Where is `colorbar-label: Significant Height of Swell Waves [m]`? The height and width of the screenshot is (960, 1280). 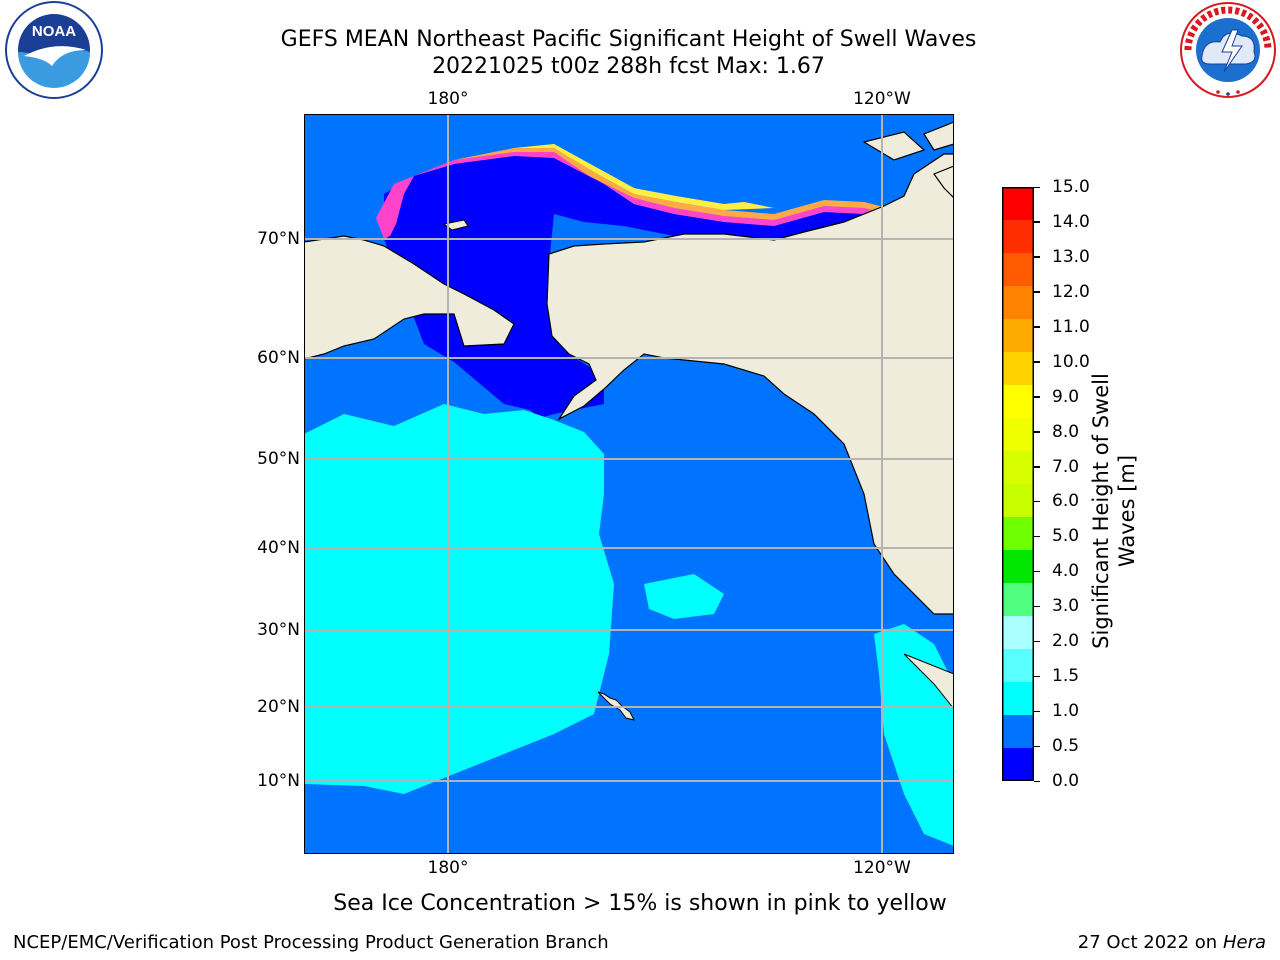
colorbar-label: Significant Height of Swell Waves [m] is located at coordinates (1114, 511).